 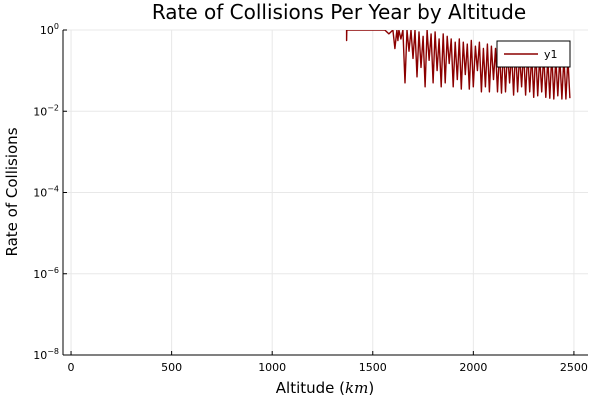 I want to click on y-tick-label: 10⁰, so click(x=49, y=29).